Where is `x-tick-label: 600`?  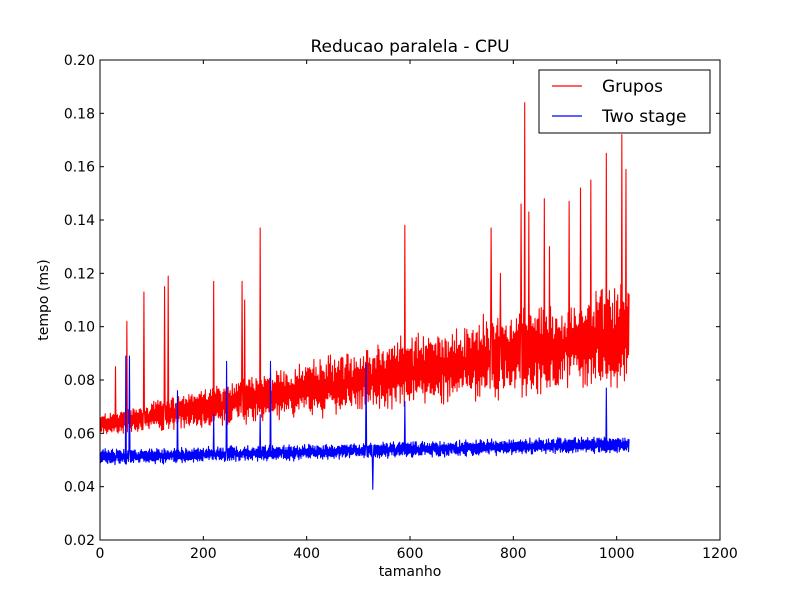 x-tick-label: 600 is located at coordinates (410, 554).